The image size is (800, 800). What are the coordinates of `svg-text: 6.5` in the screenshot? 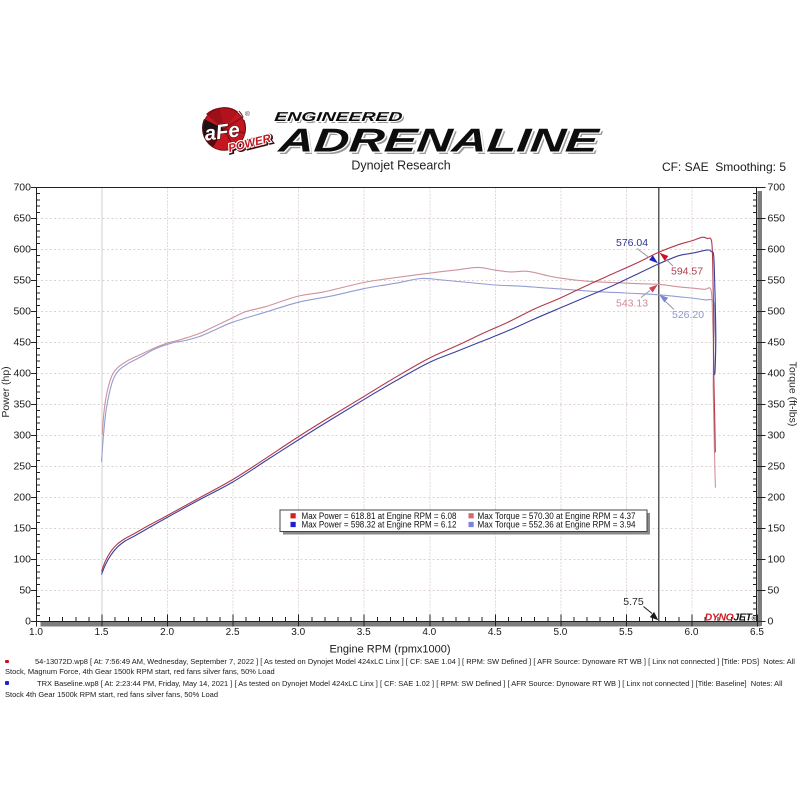 It's located at (757, 632).